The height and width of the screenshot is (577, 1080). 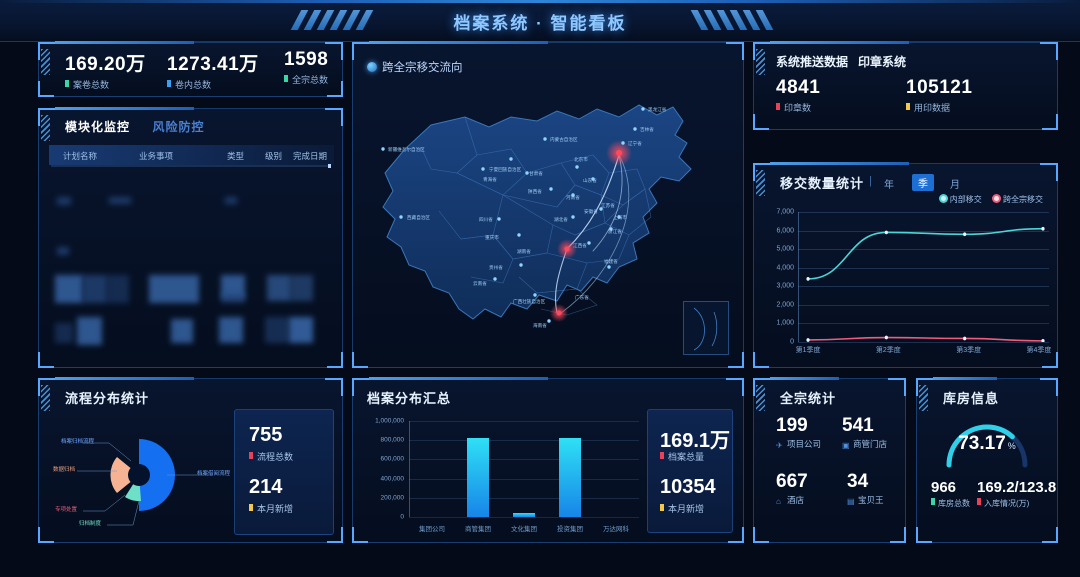 What do you see at coordinates (808, 398) in the screenshot?
I see `panel-title: 全宗统计` at bounding box center [808, 398].